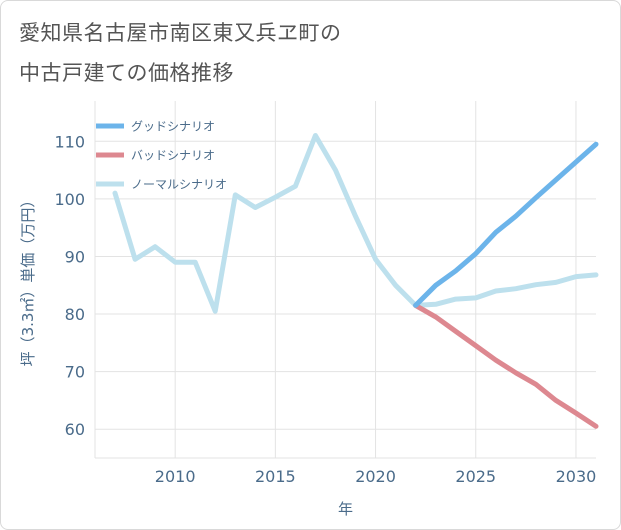 This screenshot has height=530, width=621. I want to click on x-tick-label: 2025, so click(475, 476).